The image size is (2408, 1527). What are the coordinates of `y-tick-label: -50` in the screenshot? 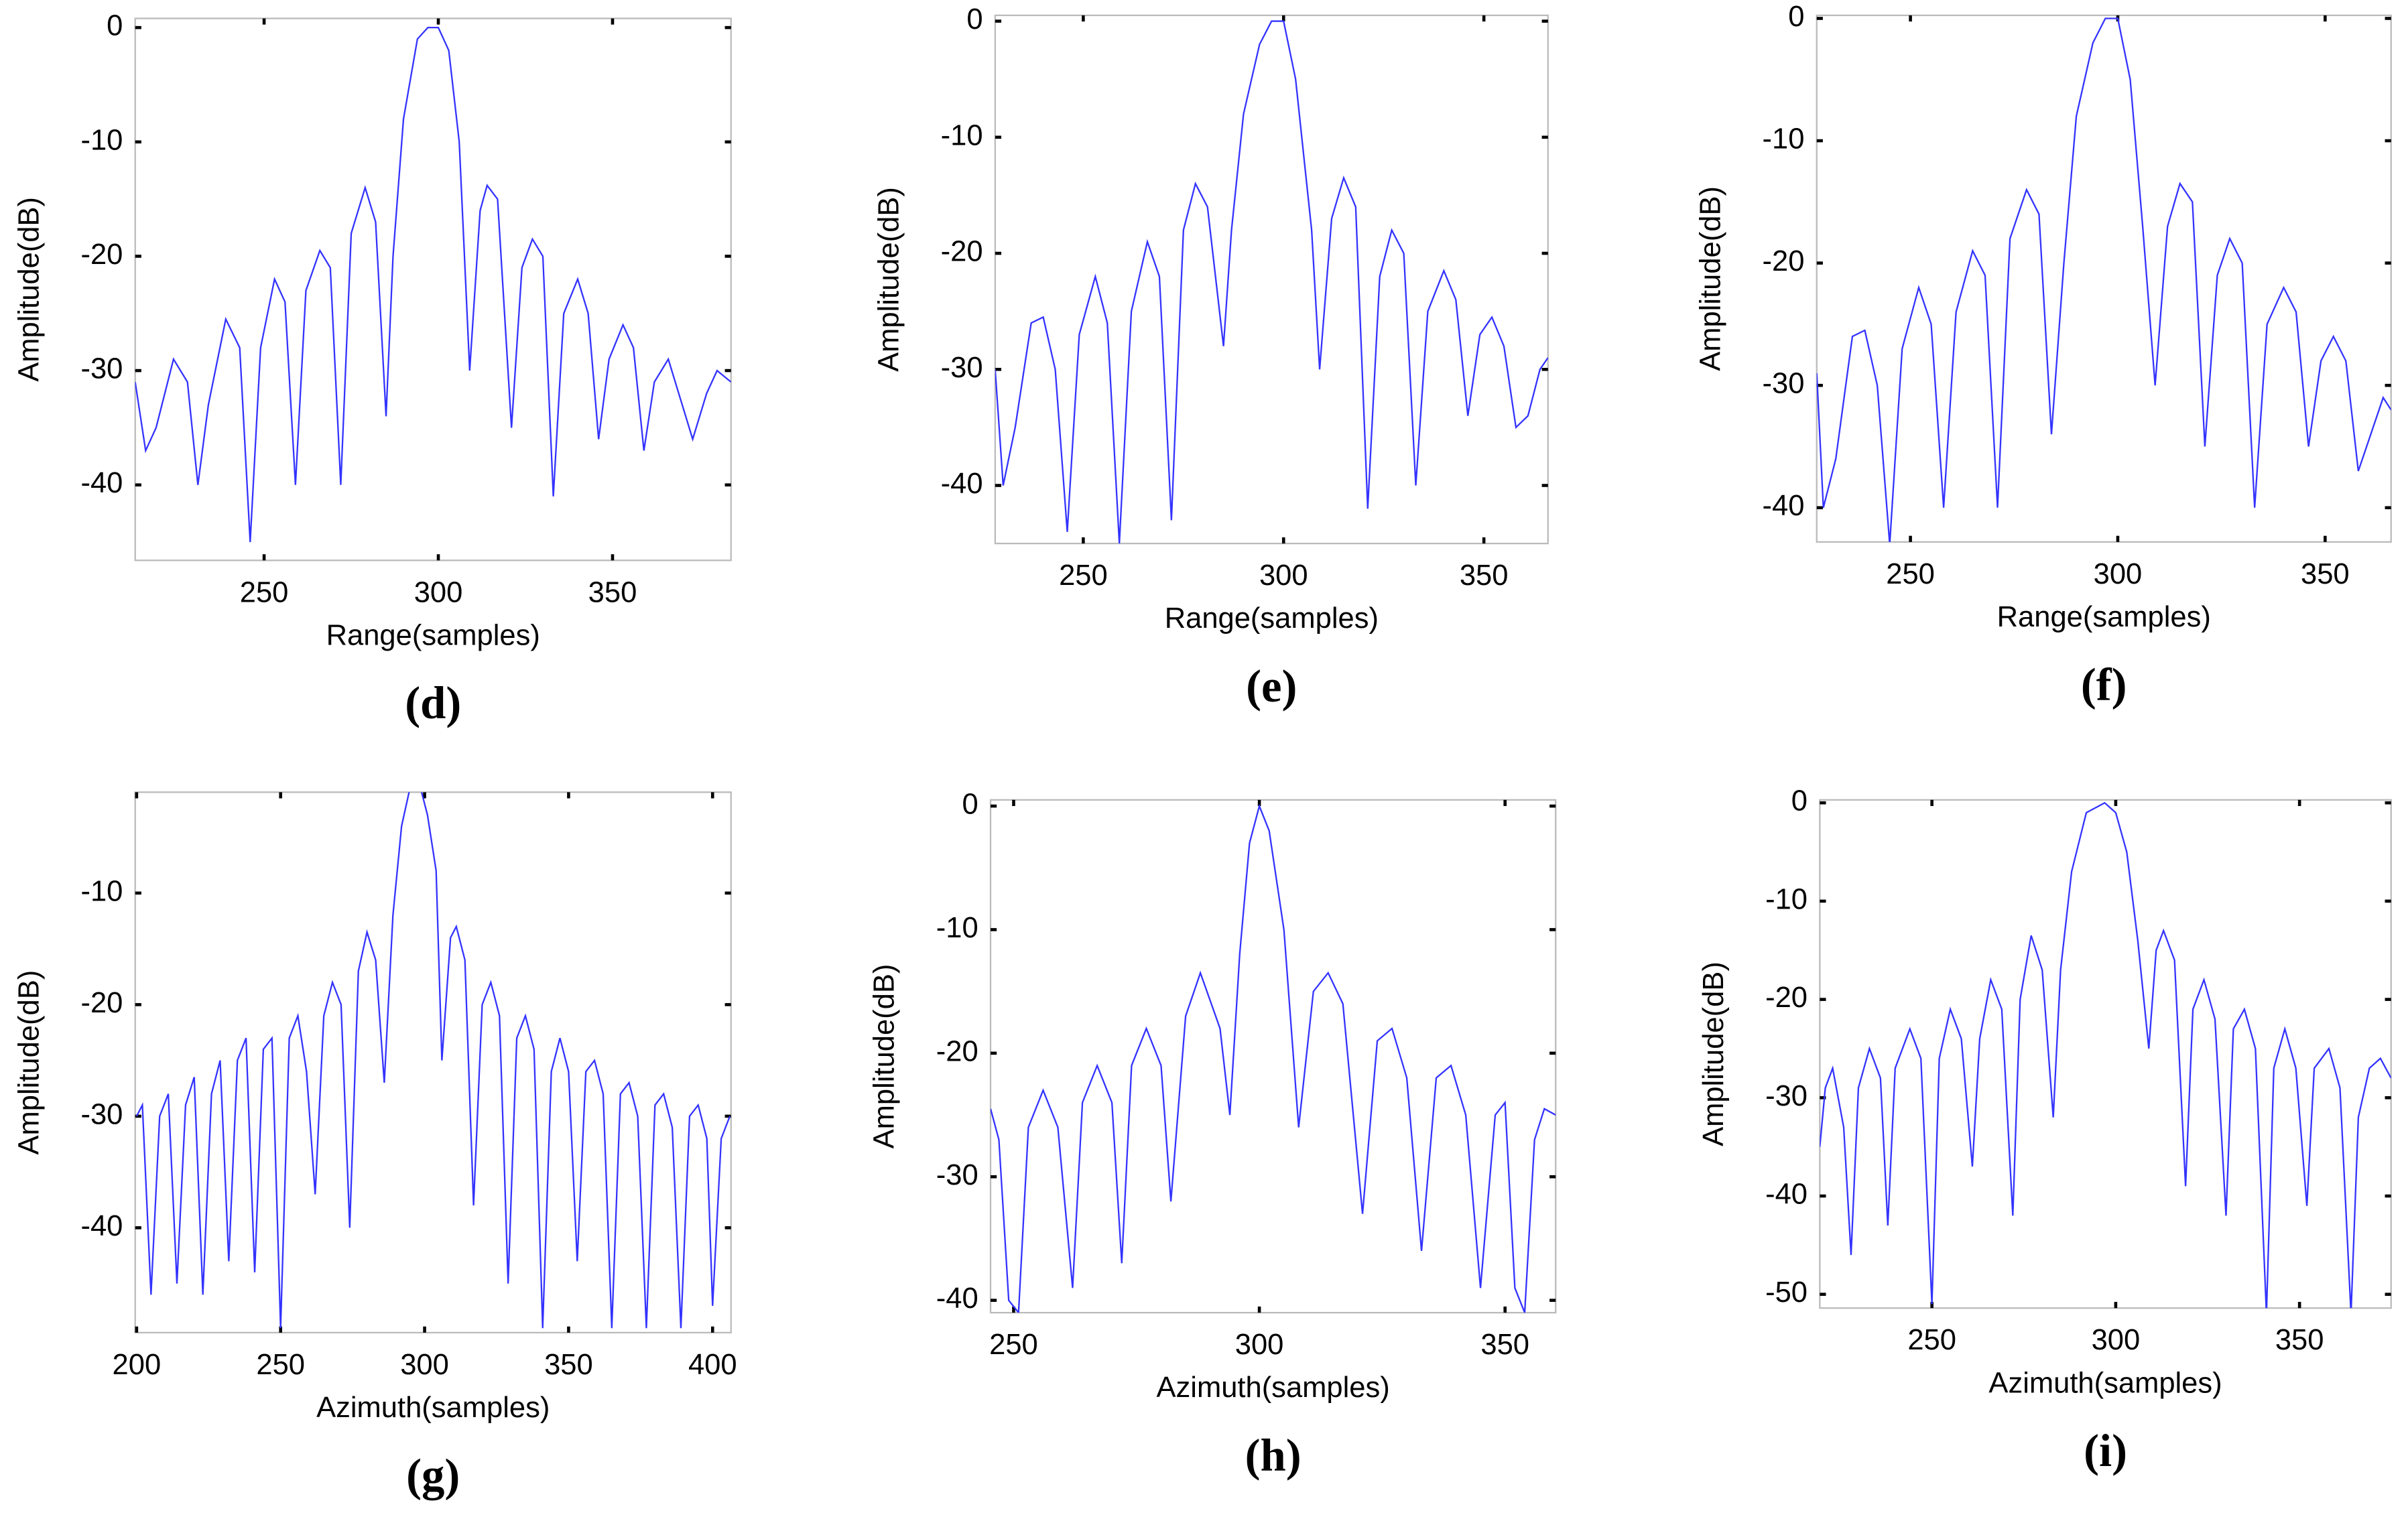 It's located at (1786, 1292).